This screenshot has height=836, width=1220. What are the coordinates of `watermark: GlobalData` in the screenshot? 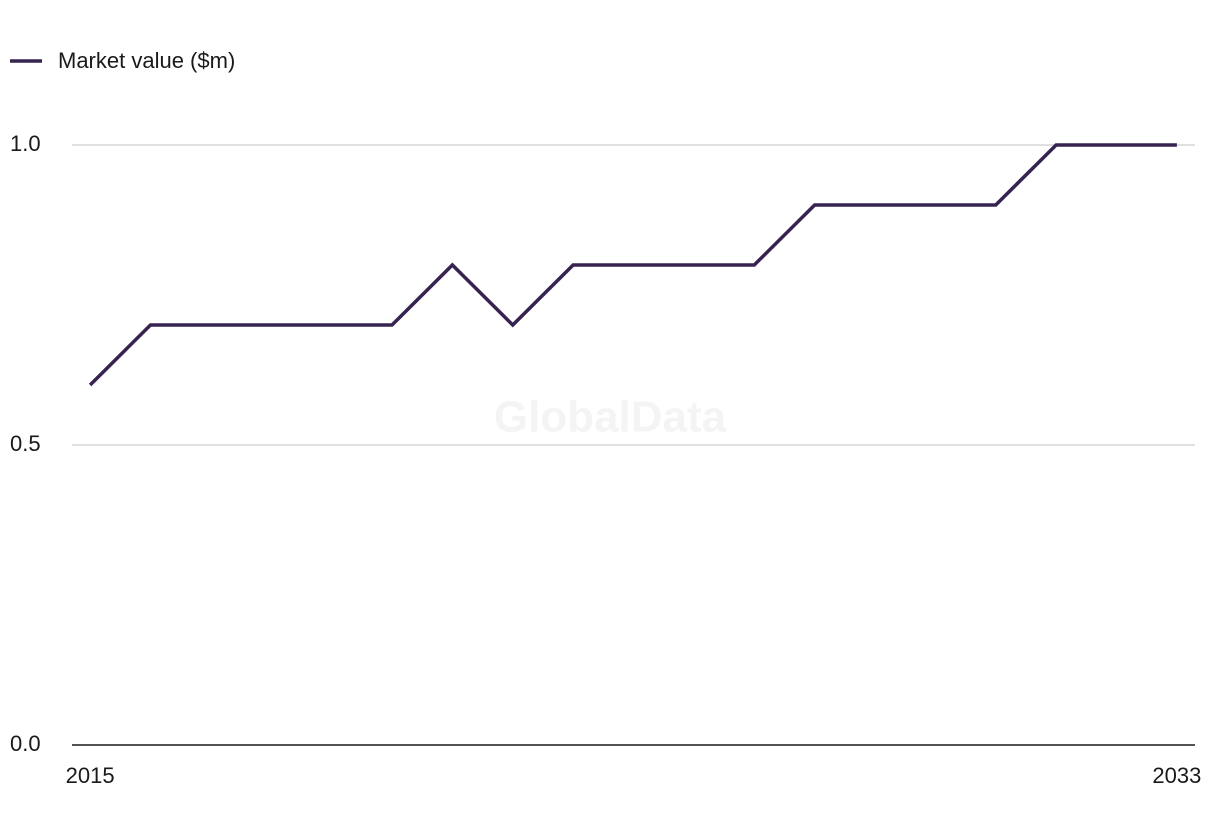 It's located at (610, 417).